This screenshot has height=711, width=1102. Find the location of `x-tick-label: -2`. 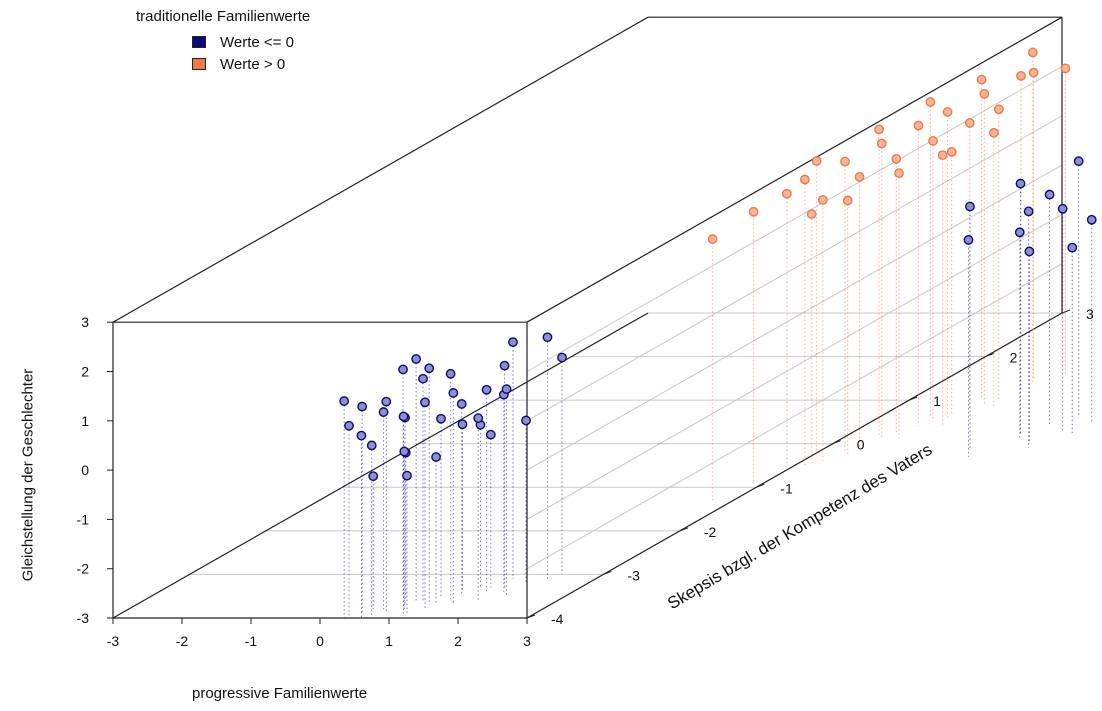

x-tick-label: -2 is located at coordinates (182, 641).